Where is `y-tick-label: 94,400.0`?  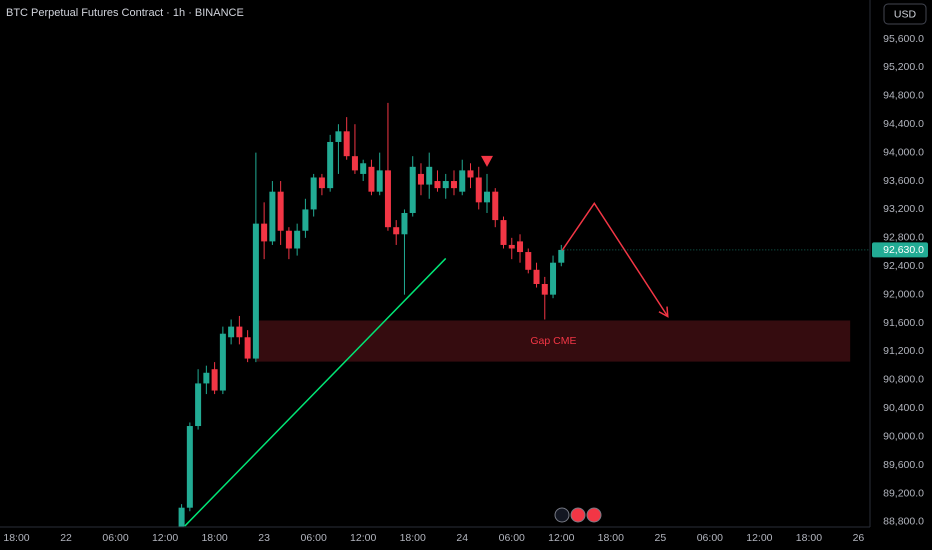 y-tick-label: 94,400.0 is located at coordinates (903, 124).